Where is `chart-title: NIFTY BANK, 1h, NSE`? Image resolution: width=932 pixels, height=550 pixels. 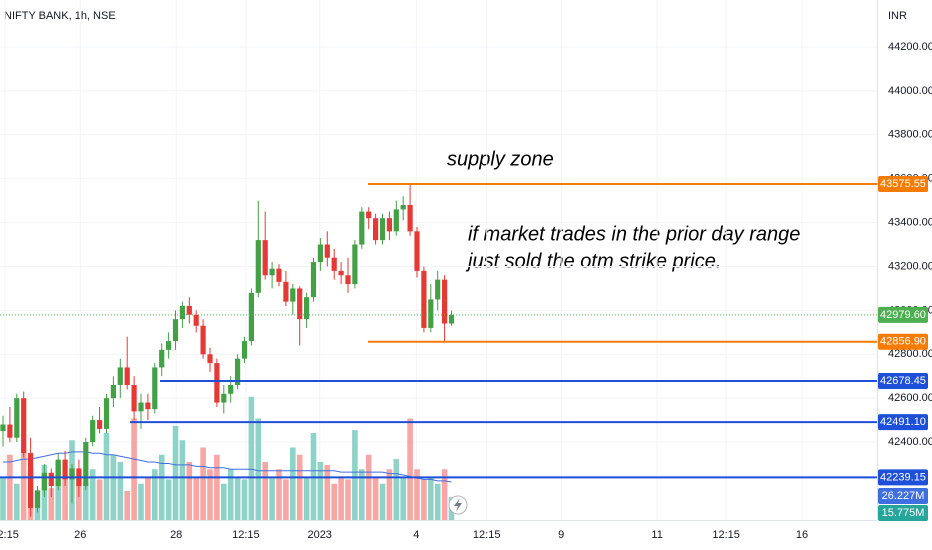
chart-title: NIFTY BANK, 1h, NSE is located at coordinates (60, 16).